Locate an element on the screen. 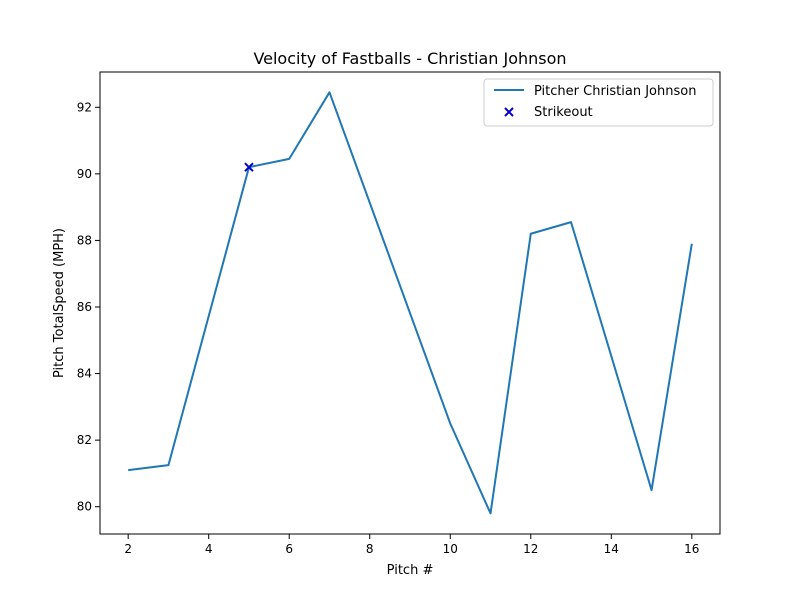 The image size is (800, 600). y-axis: 80 82 84 86 88 90 92 is located at coordinates (88, 307).